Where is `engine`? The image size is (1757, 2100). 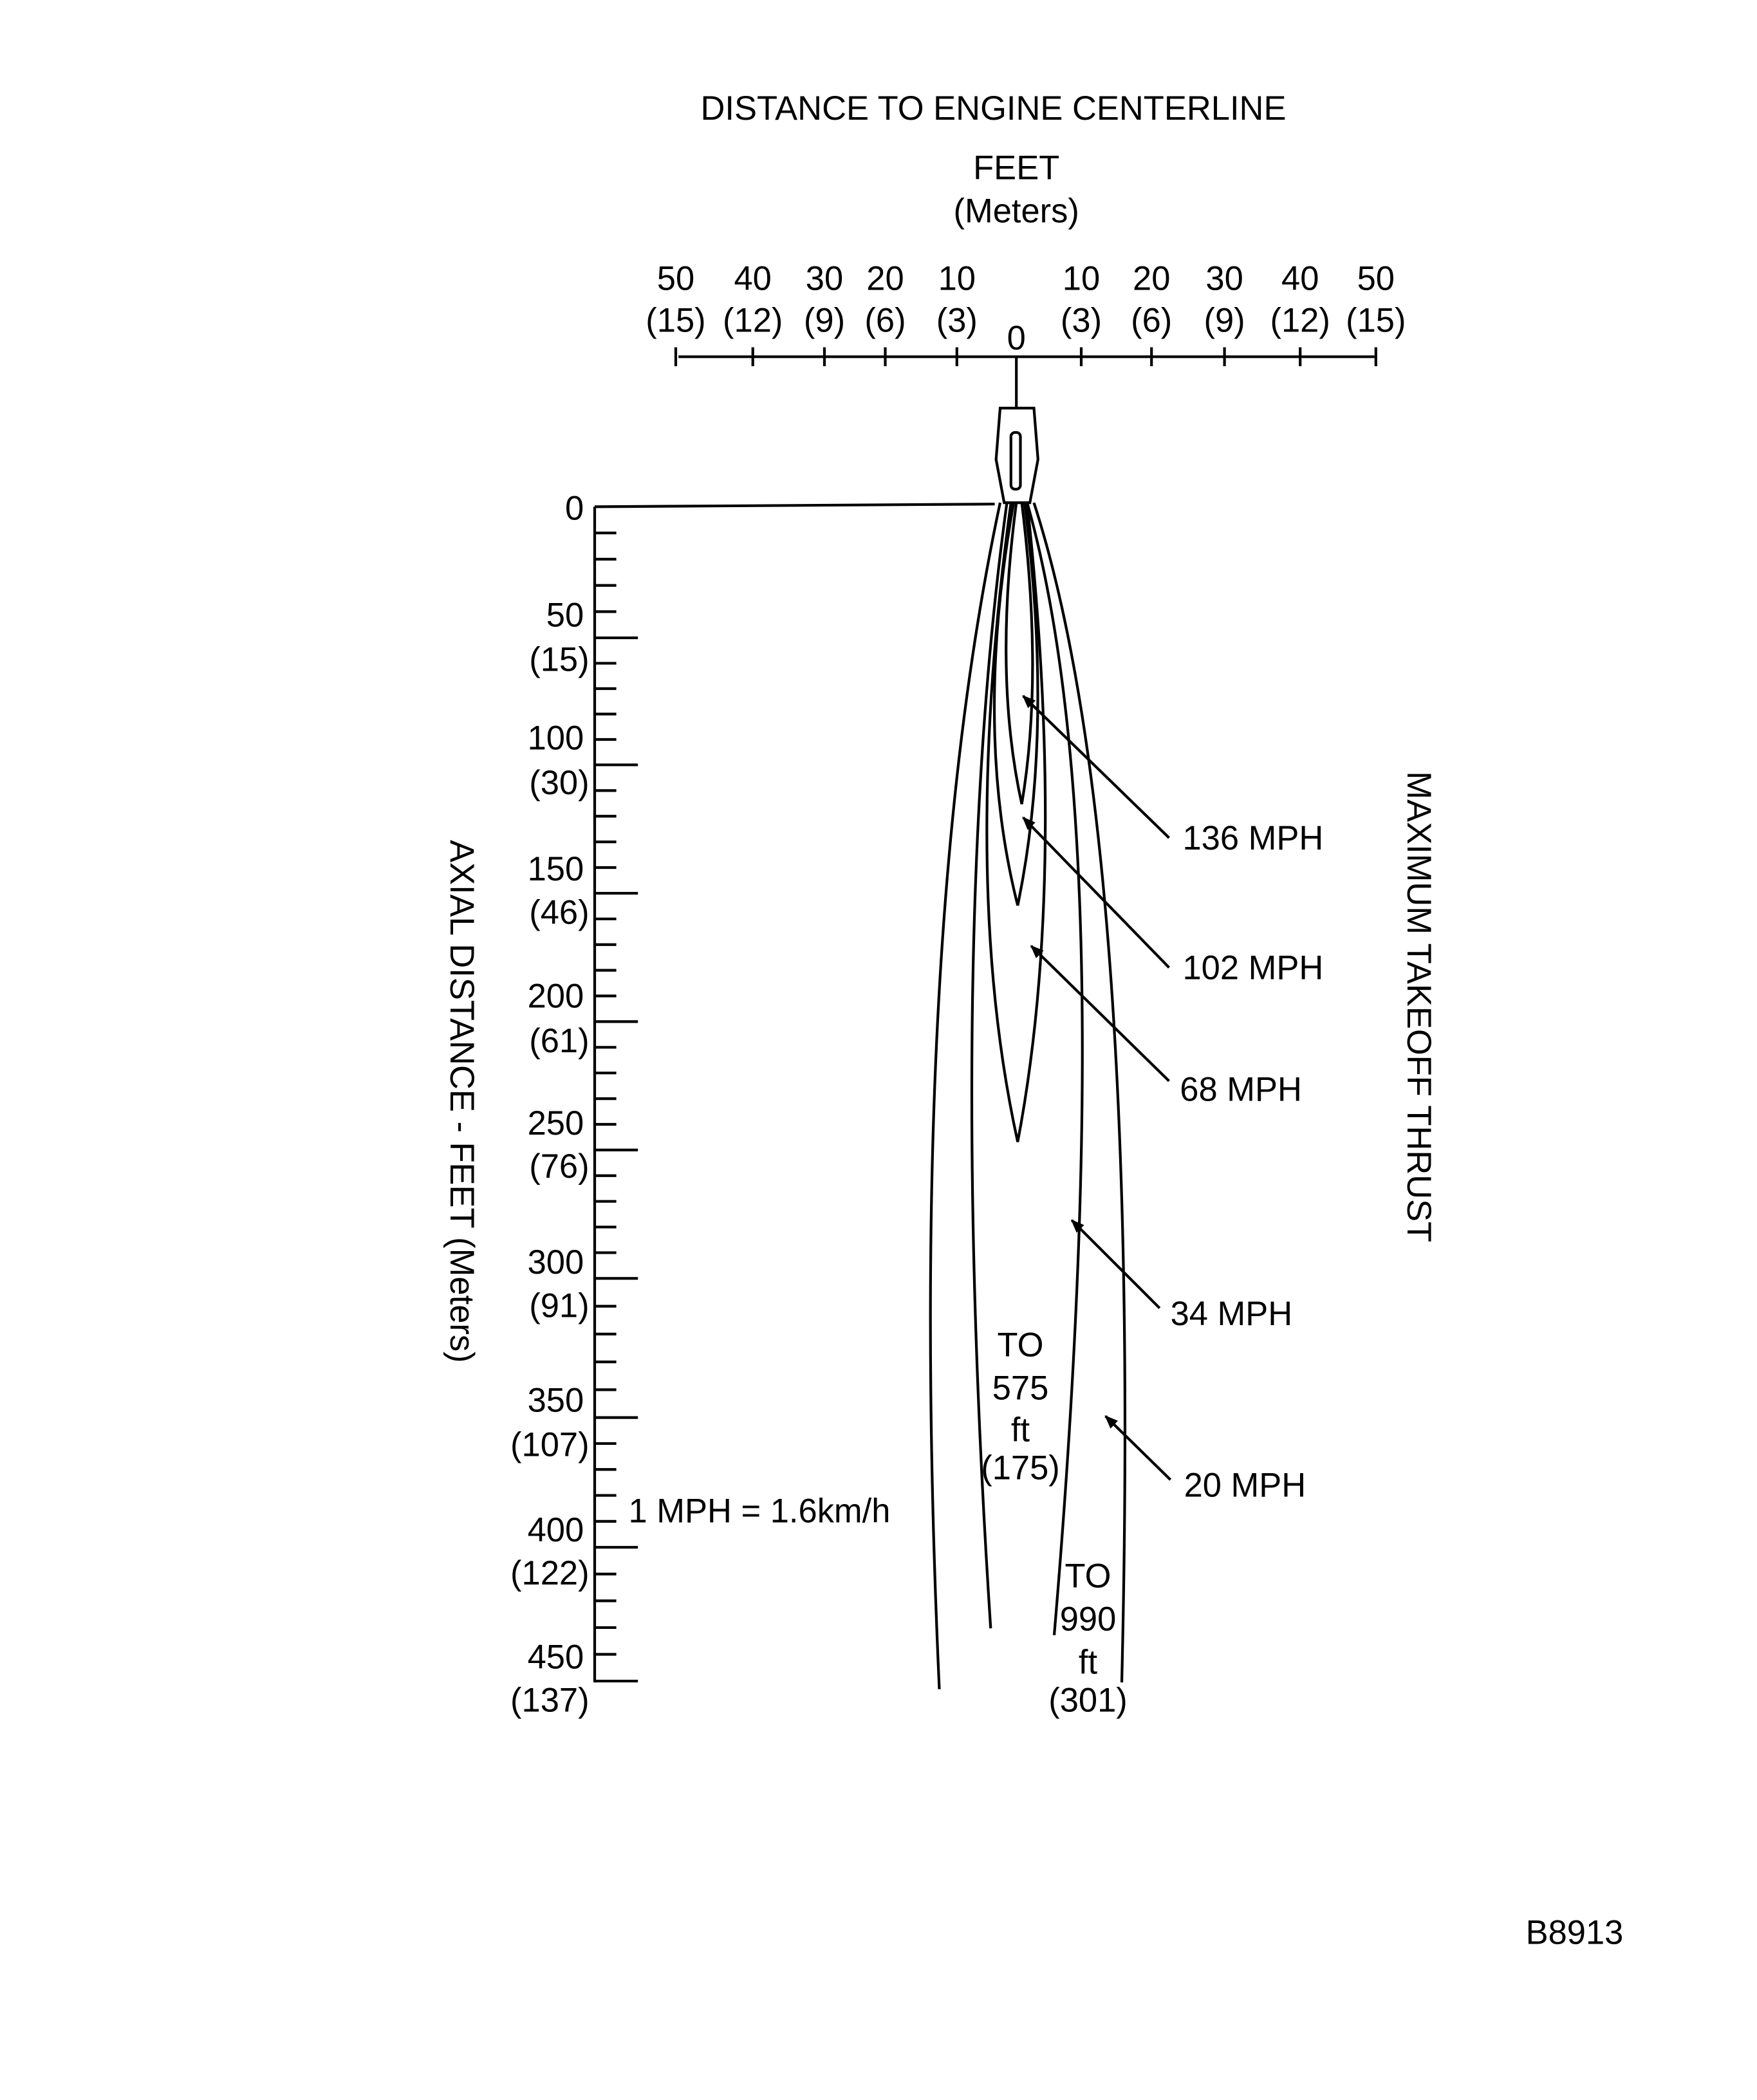 engine is located at coordinates (1017, 456).